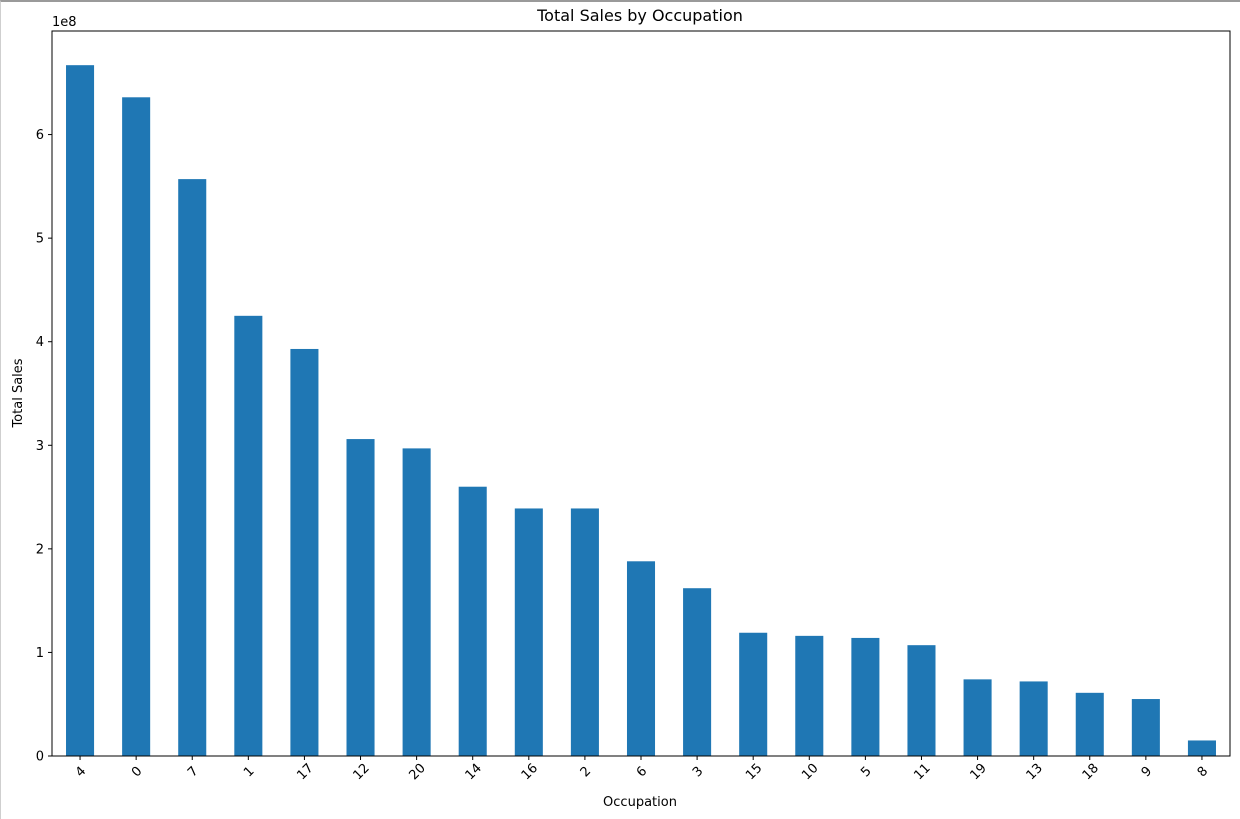 Image resolution: width=1240 pixels, height=819 pixels. I want to click on y-tick-label: 0, so click(40, 757).